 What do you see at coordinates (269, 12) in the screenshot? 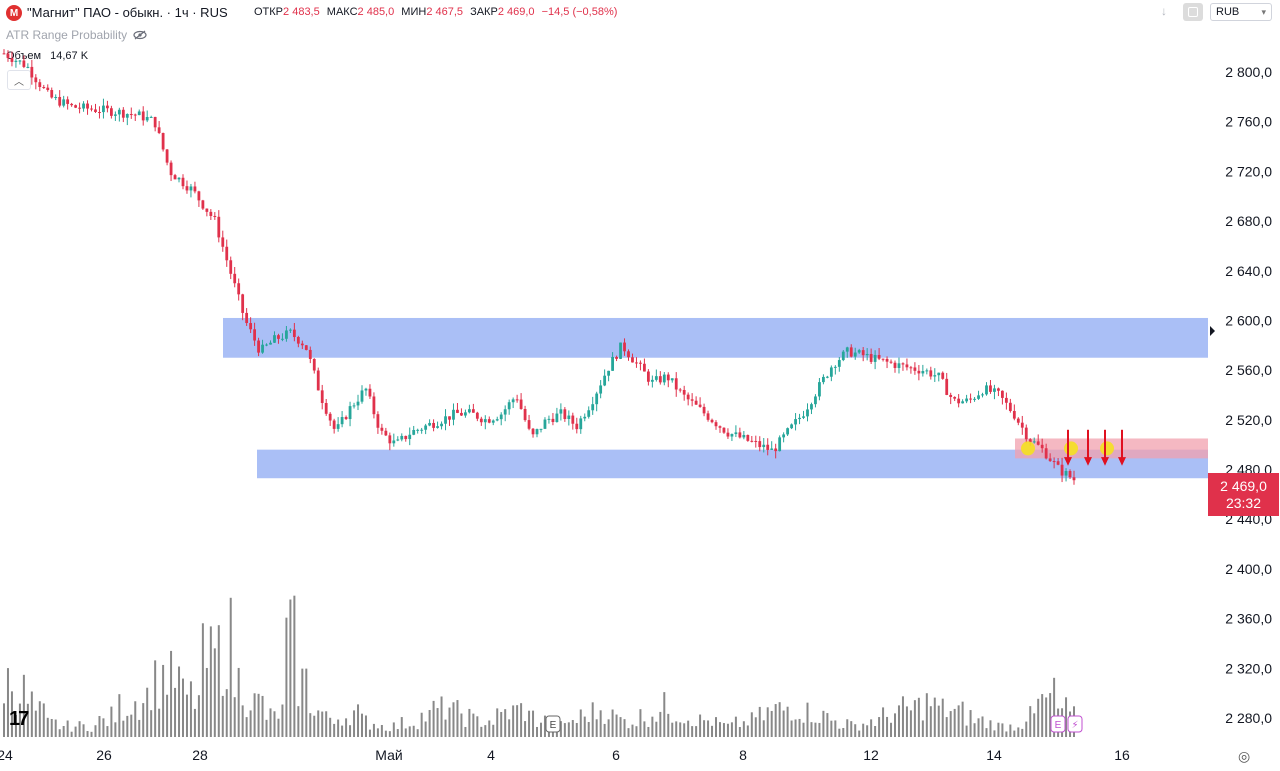
I see `open-label: ОТКР` at bounding box center [269, 12].